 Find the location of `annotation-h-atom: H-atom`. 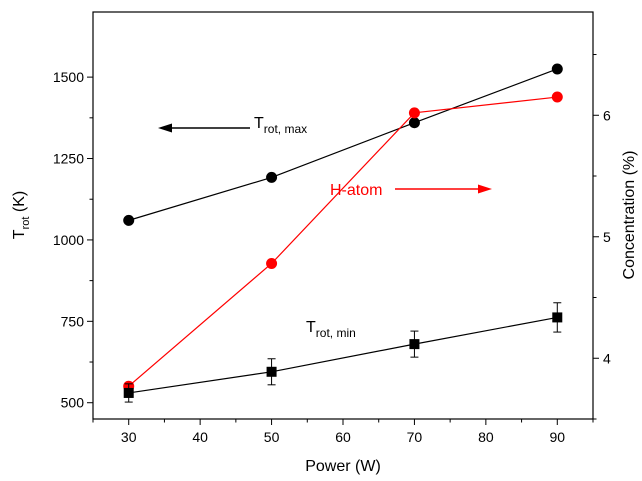

annotation-h-atom: H-atom is located at coordinates (411, 190).